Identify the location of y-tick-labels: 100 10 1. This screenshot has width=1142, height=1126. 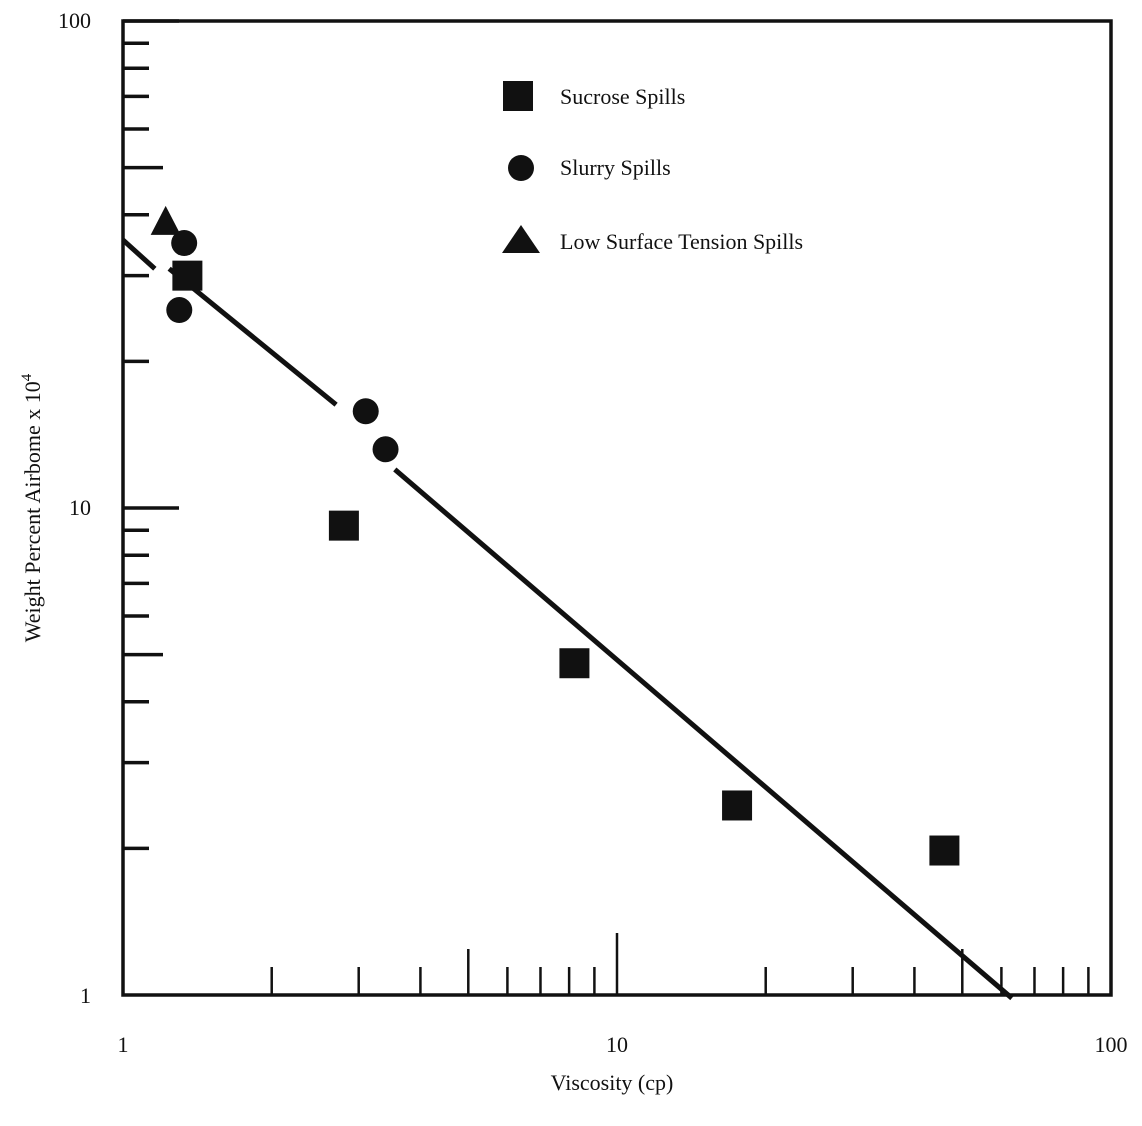
(74, 508).